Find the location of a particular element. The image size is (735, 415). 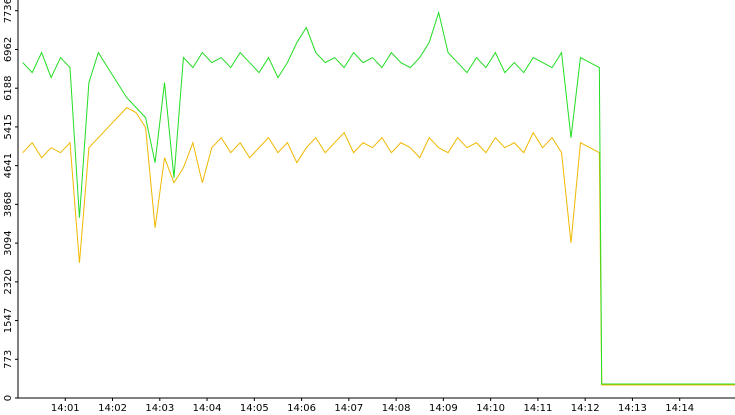

x-tick-label: 14:05 is located at coordinates (254, 408).